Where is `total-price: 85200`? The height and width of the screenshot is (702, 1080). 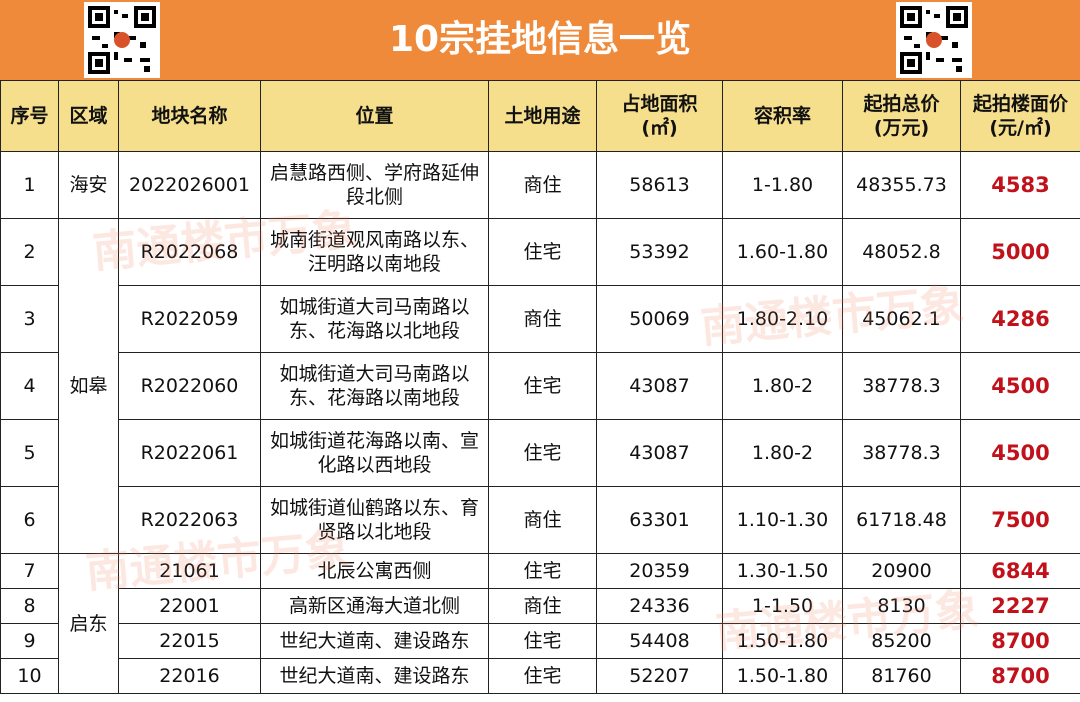 total-price: 85200 is located at coordinates (901, 641).